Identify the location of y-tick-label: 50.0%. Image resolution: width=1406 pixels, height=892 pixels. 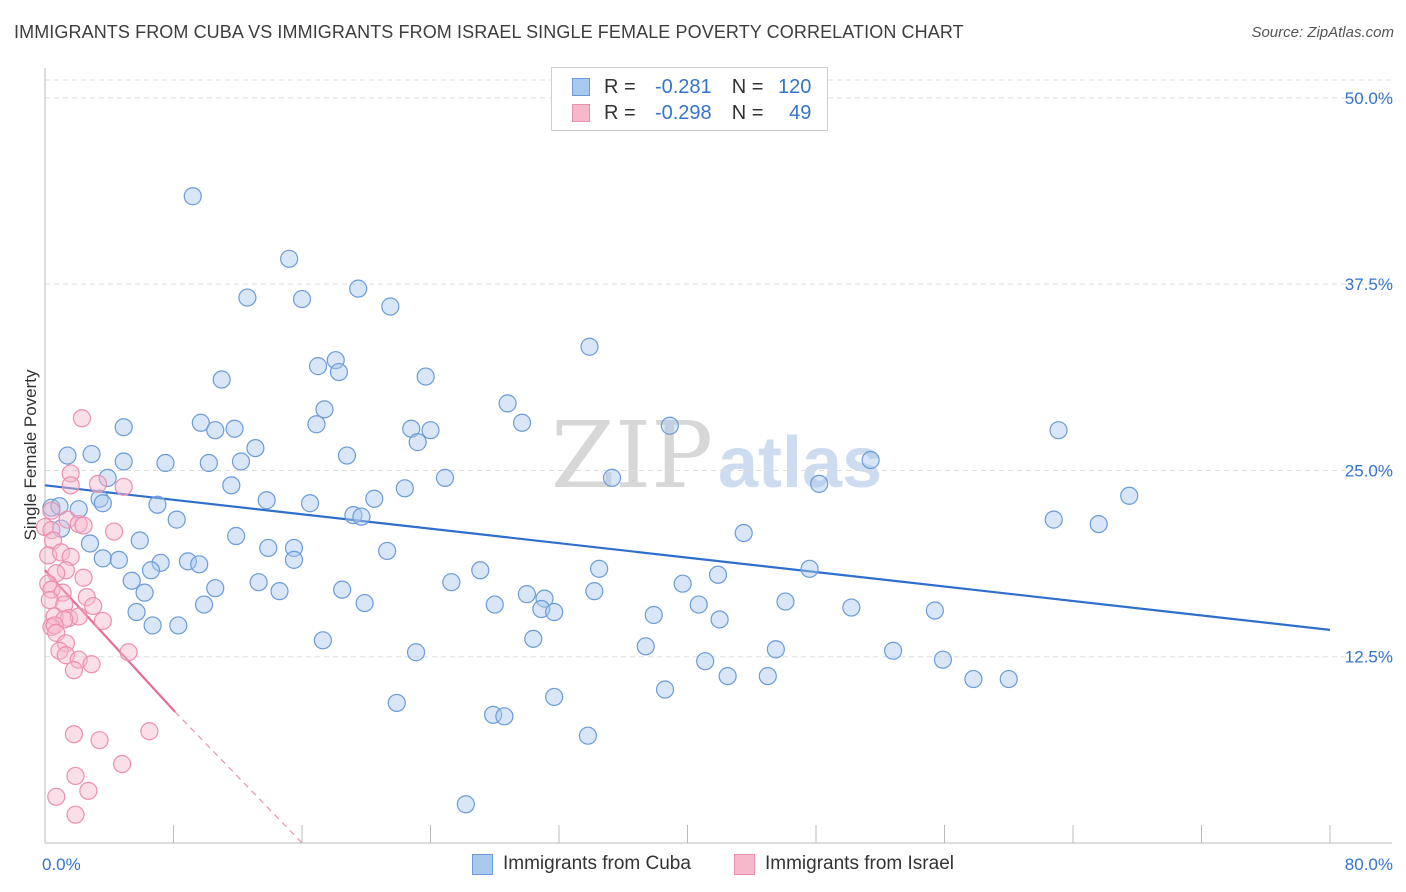
(1369, 98).